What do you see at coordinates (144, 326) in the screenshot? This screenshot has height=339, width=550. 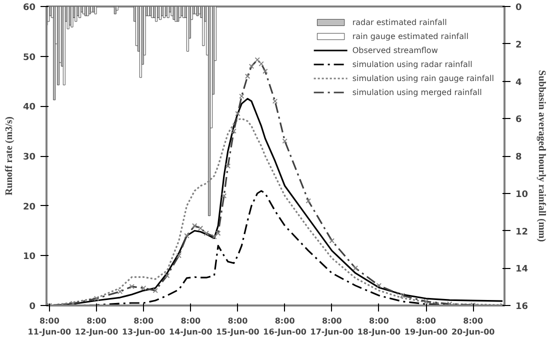 I see `x-tick-label: 8:00 13-Jun-00` at bounding box center [144, 326].